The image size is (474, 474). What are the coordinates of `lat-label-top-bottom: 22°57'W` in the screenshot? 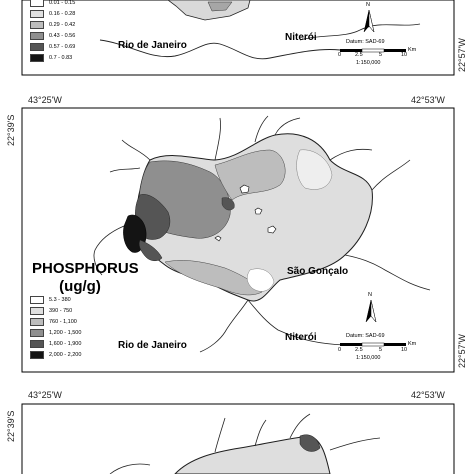 It's located at (462, 55).